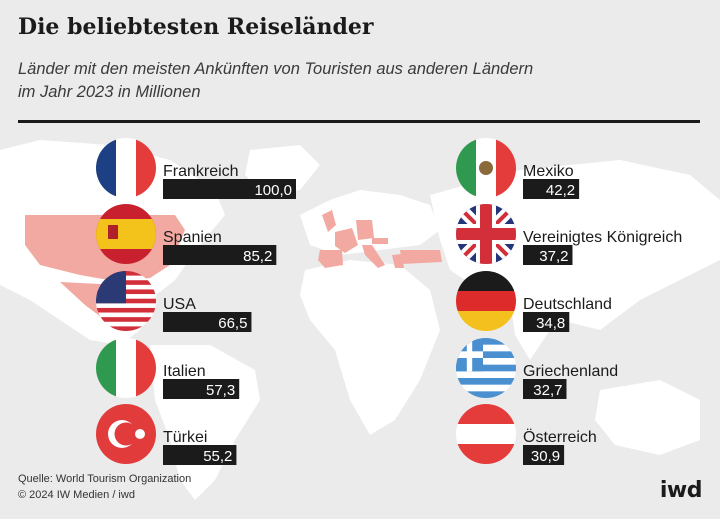 This screenshot has height=519, width=720. I want to click on france-flag, so click(126, 168).